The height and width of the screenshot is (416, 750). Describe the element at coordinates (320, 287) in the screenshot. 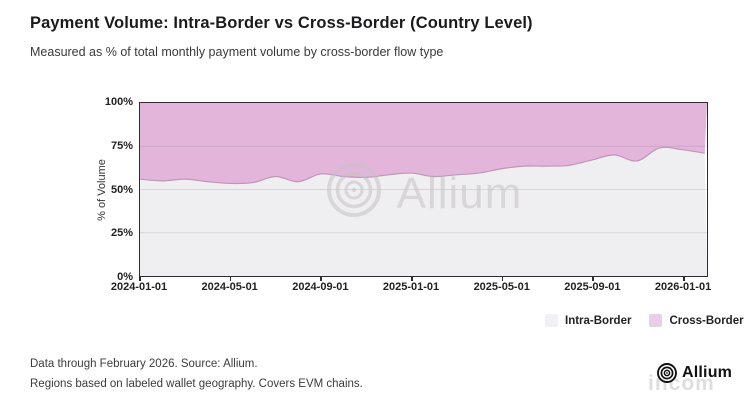

I see `x-tick-label: 2024-09-01` at that location.